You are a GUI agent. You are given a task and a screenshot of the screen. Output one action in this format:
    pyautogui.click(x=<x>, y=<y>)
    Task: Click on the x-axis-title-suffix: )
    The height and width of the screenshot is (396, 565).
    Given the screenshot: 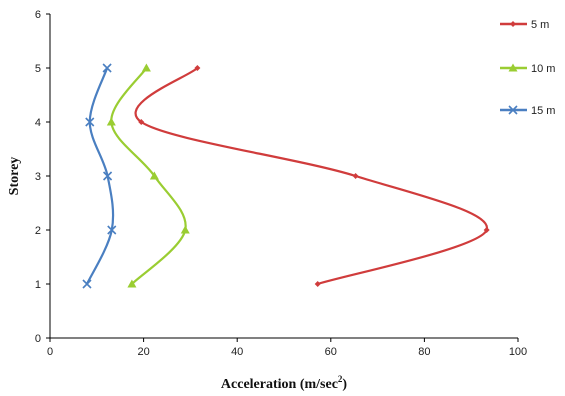 What is the action you would take?
    pyautogui.click(x=344, y=384)
    